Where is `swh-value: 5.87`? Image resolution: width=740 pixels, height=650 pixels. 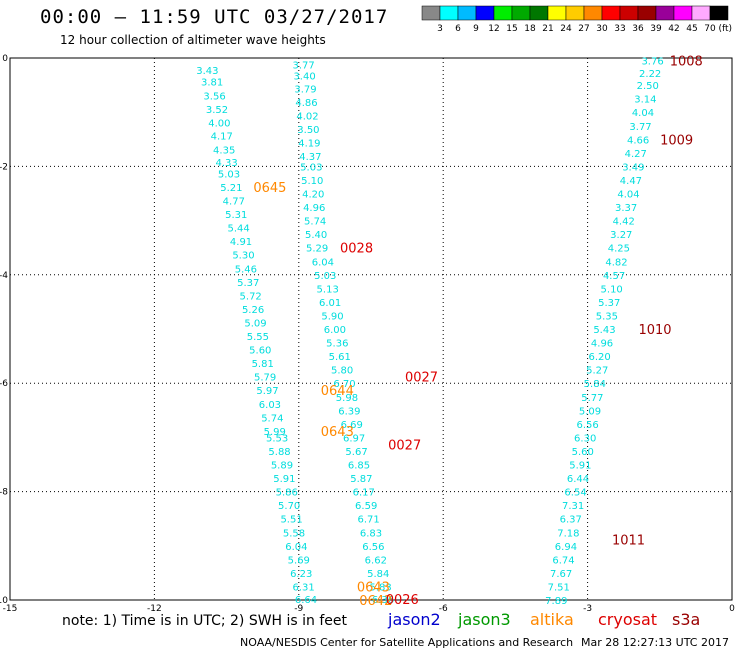
swh-value: 5.87 is located at coordinates (361, 479).